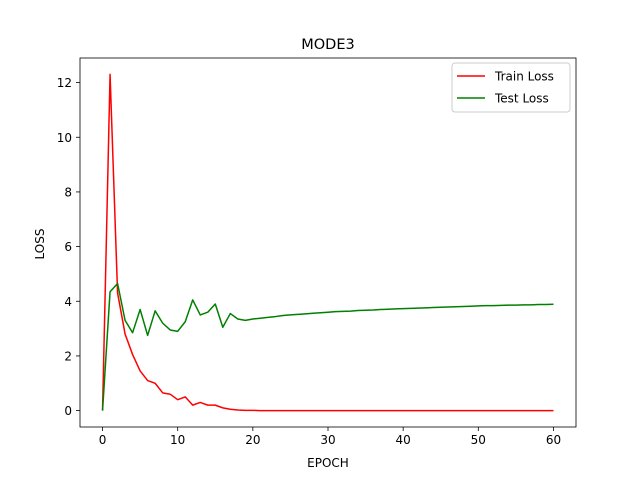 This screenshot has width=640, height=484. What do you see at coordinates (68, 356) in the screenshot?
I see `y-tick-label: 2` at bounding box center [68, 356].